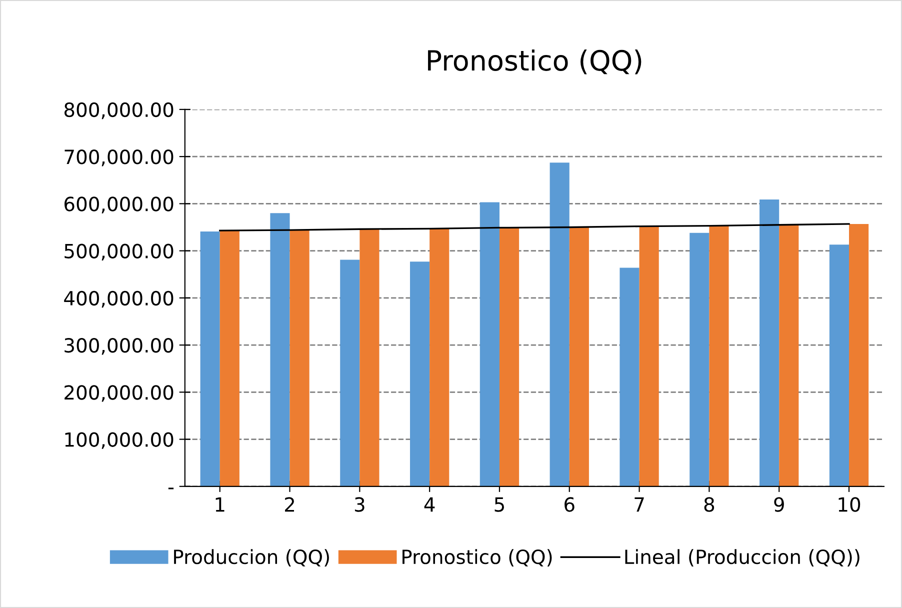  Describe the element at coordinates (220, 504) in the screenshot. I see `x-tick-label: 1` at that location.